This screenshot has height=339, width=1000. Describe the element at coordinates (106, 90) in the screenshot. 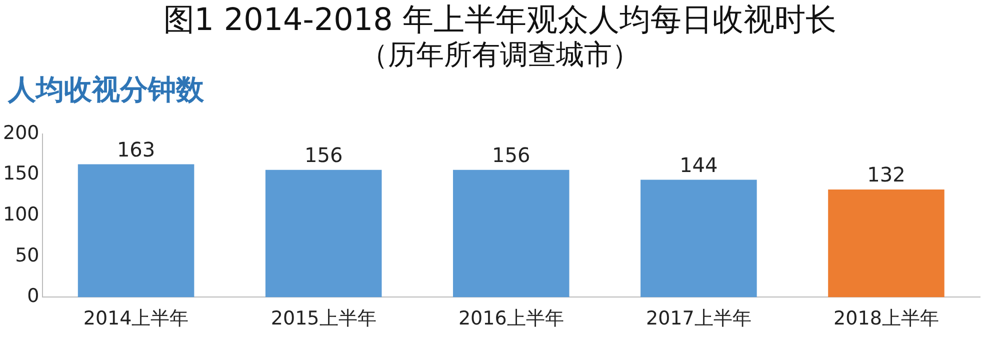

I see `y-axis-title: 人均收视分钟数` at that location.